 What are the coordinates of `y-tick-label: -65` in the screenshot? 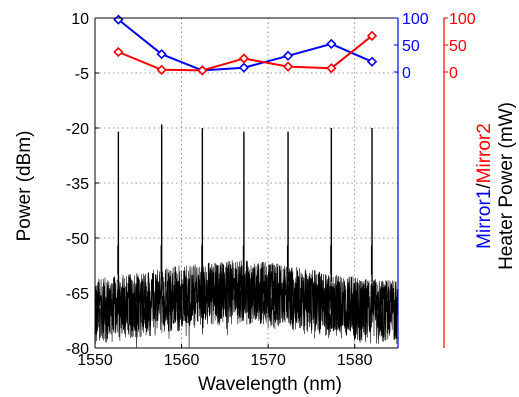 It's located at (77, 294).